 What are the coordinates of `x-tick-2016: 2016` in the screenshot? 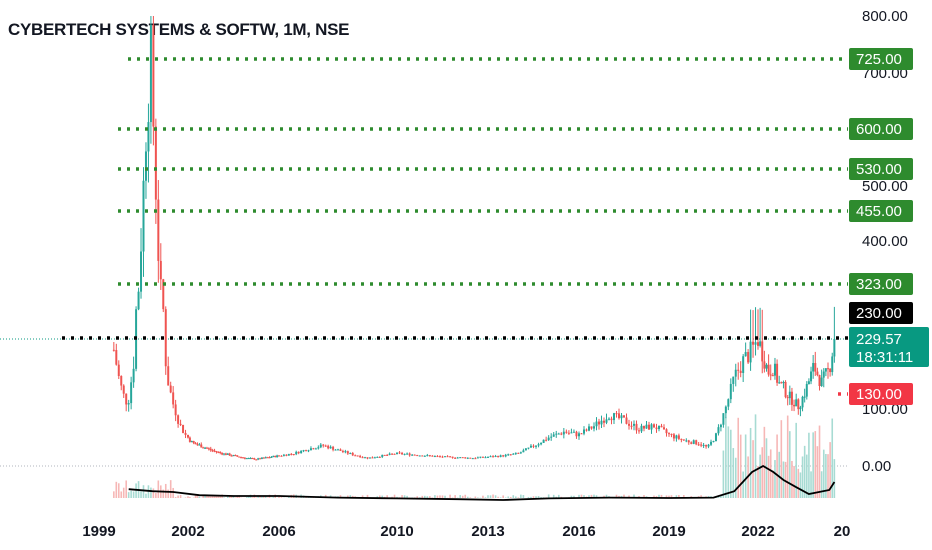 It's located at (578, 531).